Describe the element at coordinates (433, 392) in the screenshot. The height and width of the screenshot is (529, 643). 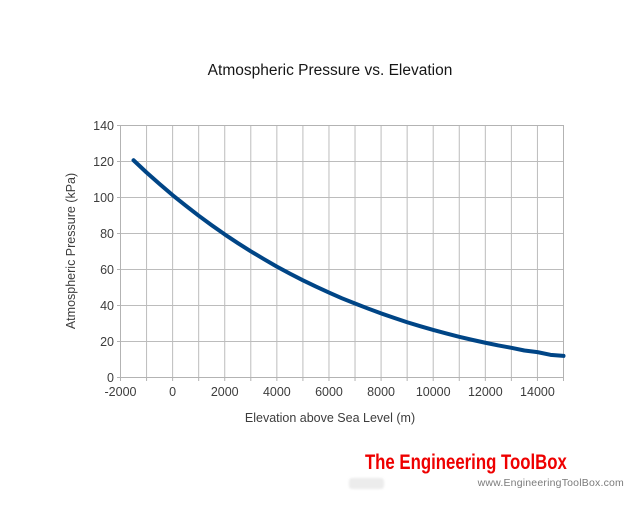
I see `x-tick-label: 10000` at that location.